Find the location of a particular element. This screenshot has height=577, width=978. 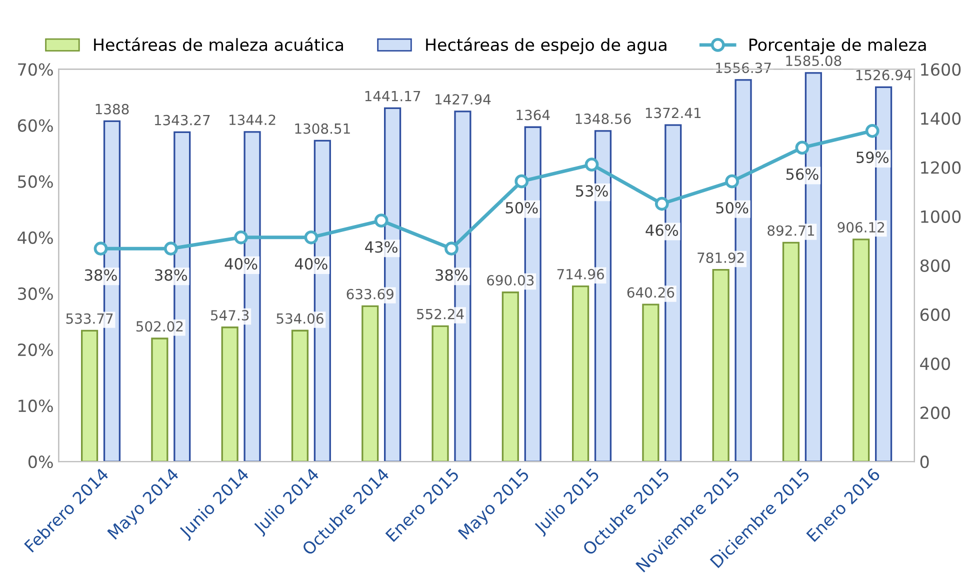

y-tick-label: 70% is located at coordinates (35, 69).